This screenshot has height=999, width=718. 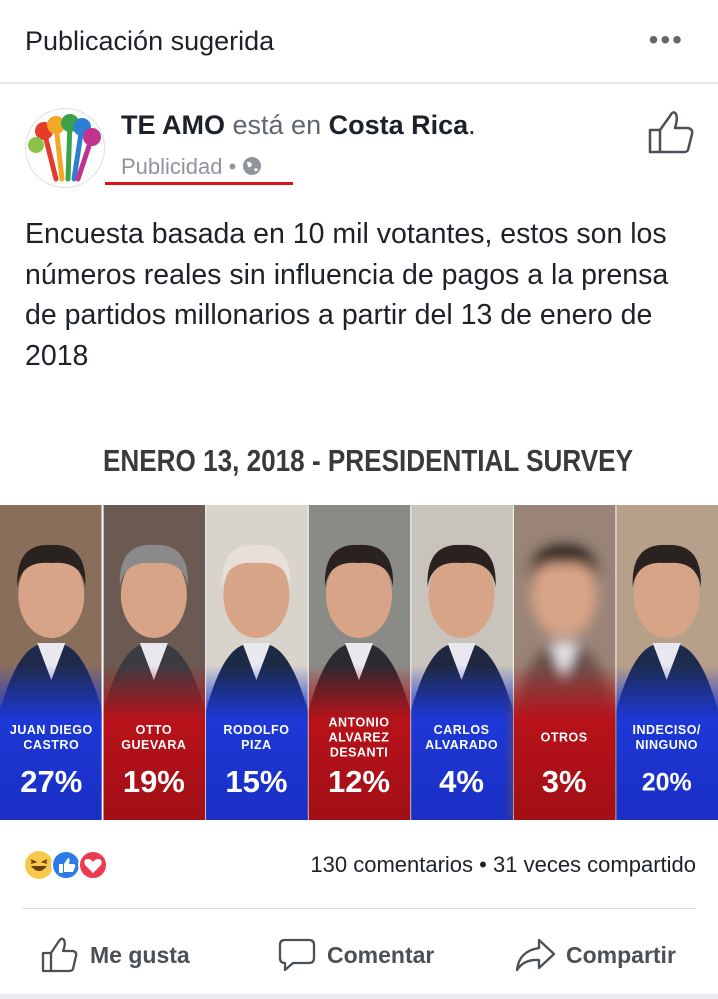 I want to click on candidate-name: RODOLFO, so click(x=256, y=730).